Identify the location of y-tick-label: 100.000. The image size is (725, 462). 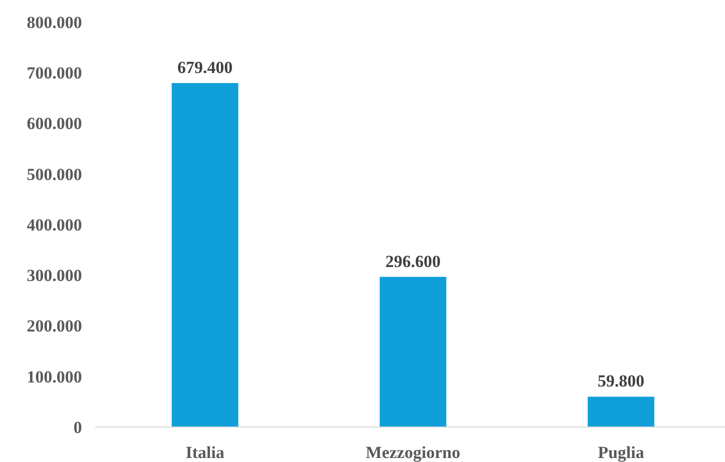
(54, 376).